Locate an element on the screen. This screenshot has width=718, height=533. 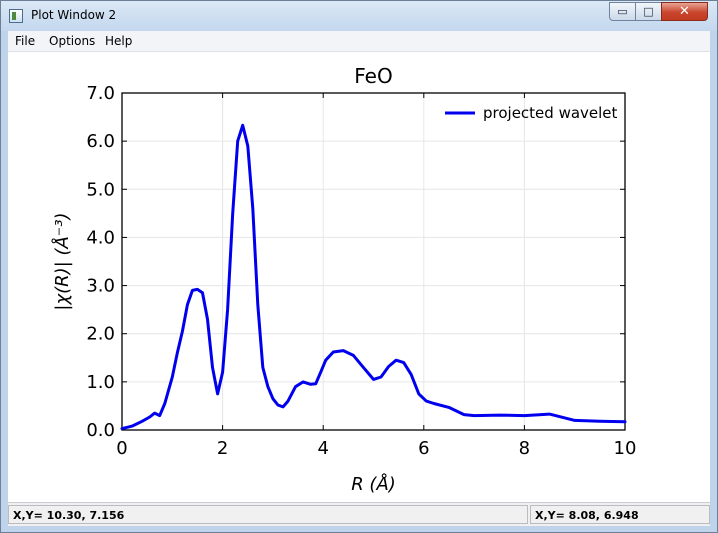
x-tick-label: 4 is located at coordinates (322, 448).